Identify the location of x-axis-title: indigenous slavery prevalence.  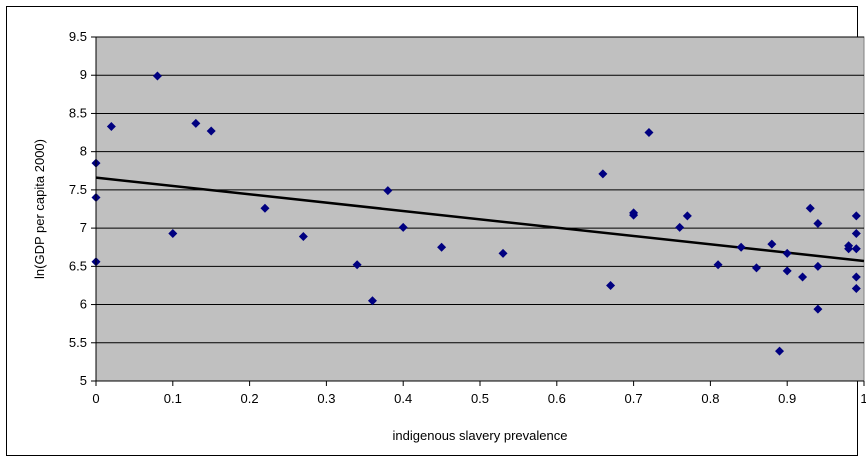
(480, 435).